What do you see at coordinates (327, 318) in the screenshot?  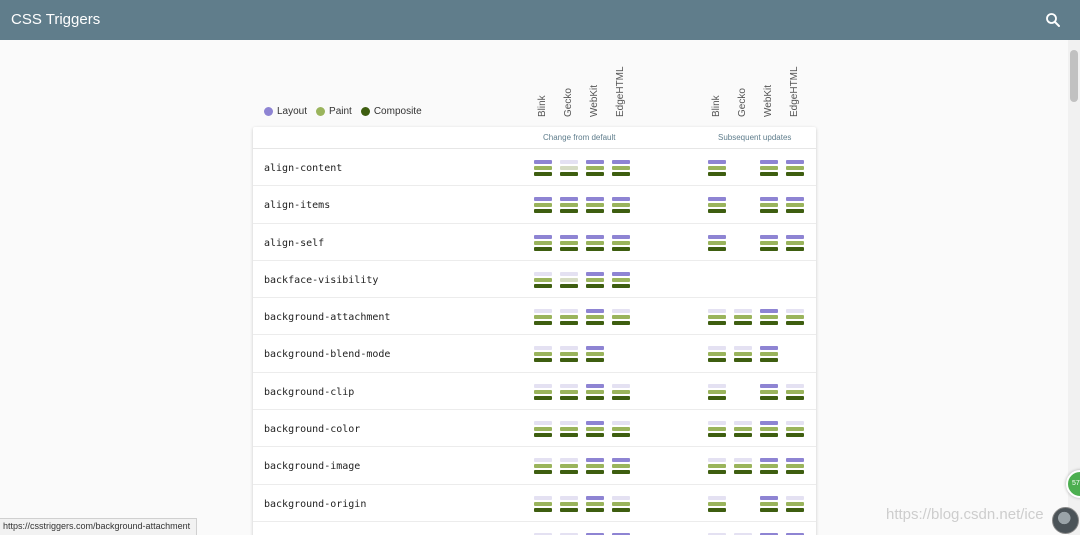 I see `property-name: background-attachment` at bounding box center [327, 318].